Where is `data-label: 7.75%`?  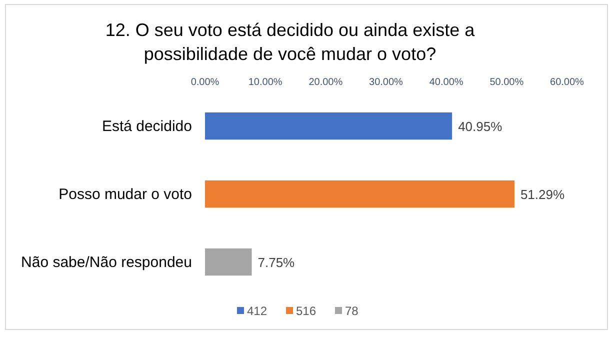
data-label: 7.75% is located at coordinates (277, 262).